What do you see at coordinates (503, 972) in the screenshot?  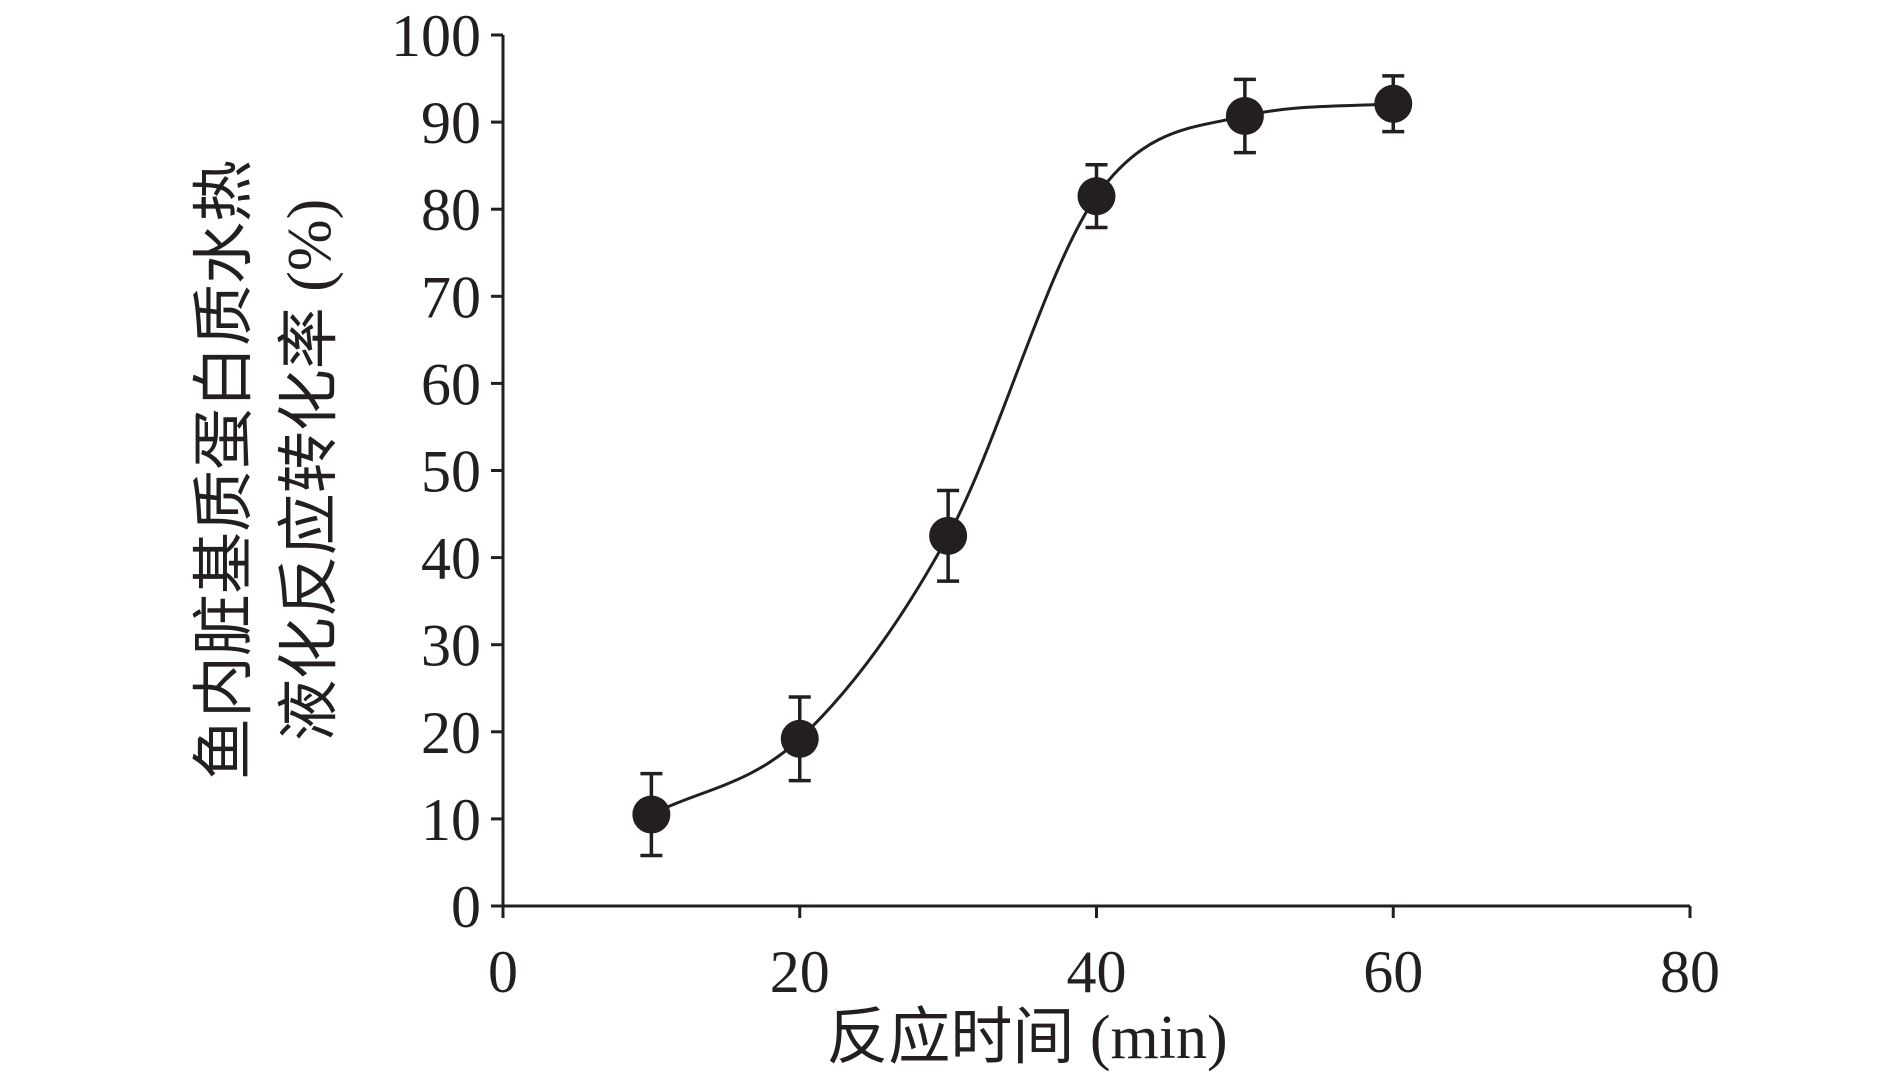 I see `x-tick-label: 0` at bounding box center [503, 972].